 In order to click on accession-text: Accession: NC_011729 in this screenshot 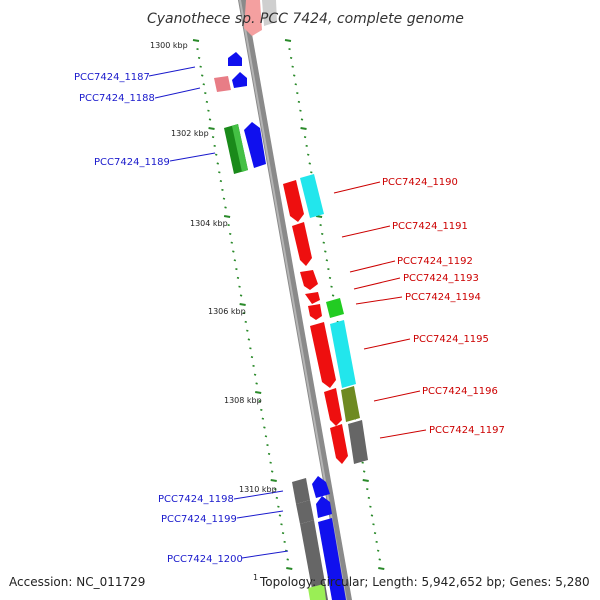, I will do `click(77, 582)`.